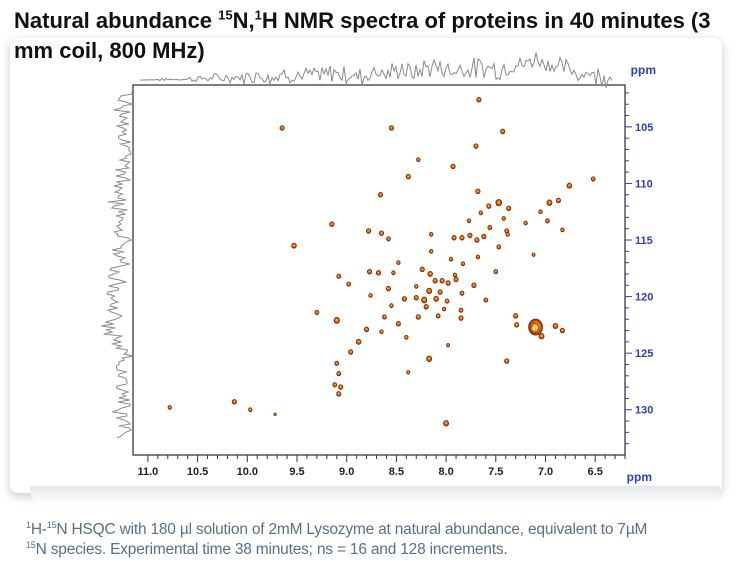 The width and height of the screenshot is (742, 562). Describe the element at coordinates (28, 524) in the screenshot. I see `caption-sup-1: 1` at that location.